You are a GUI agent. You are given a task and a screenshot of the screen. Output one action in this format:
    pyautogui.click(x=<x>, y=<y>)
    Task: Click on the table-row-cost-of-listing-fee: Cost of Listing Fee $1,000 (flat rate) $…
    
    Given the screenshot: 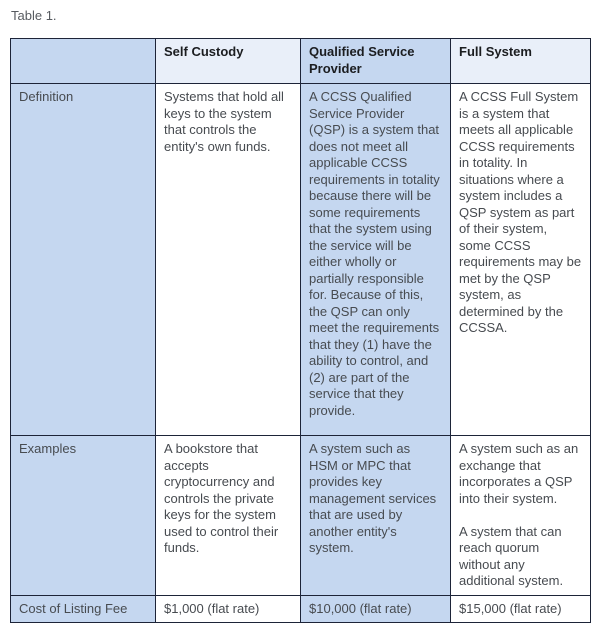 What is the action you would take?
    pyautogui.click(x=300, y=608)
    